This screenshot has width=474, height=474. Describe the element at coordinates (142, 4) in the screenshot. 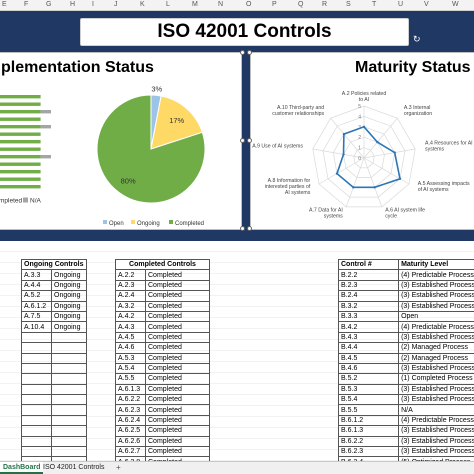

I see `column-header: K` at that location.